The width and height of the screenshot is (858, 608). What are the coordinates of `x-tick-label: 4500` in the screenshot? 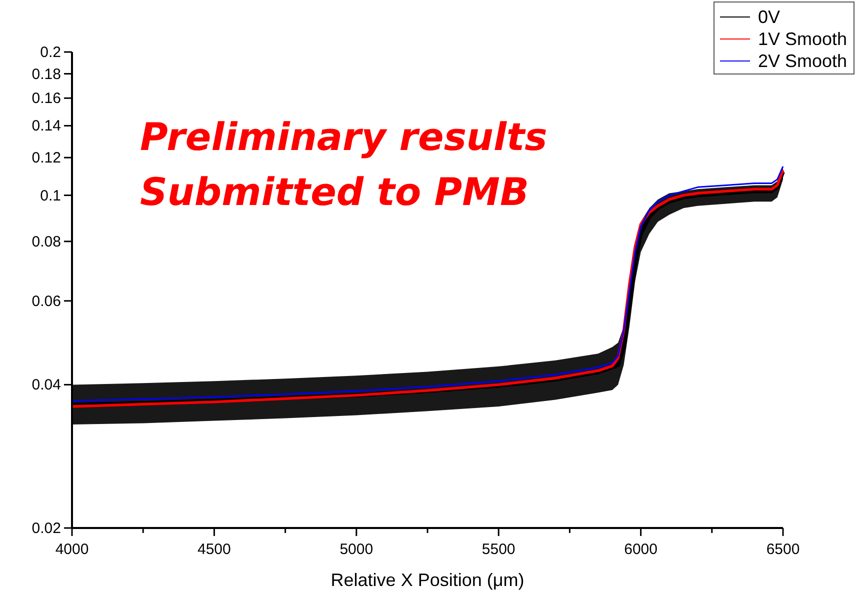 It's located at (214, 549).